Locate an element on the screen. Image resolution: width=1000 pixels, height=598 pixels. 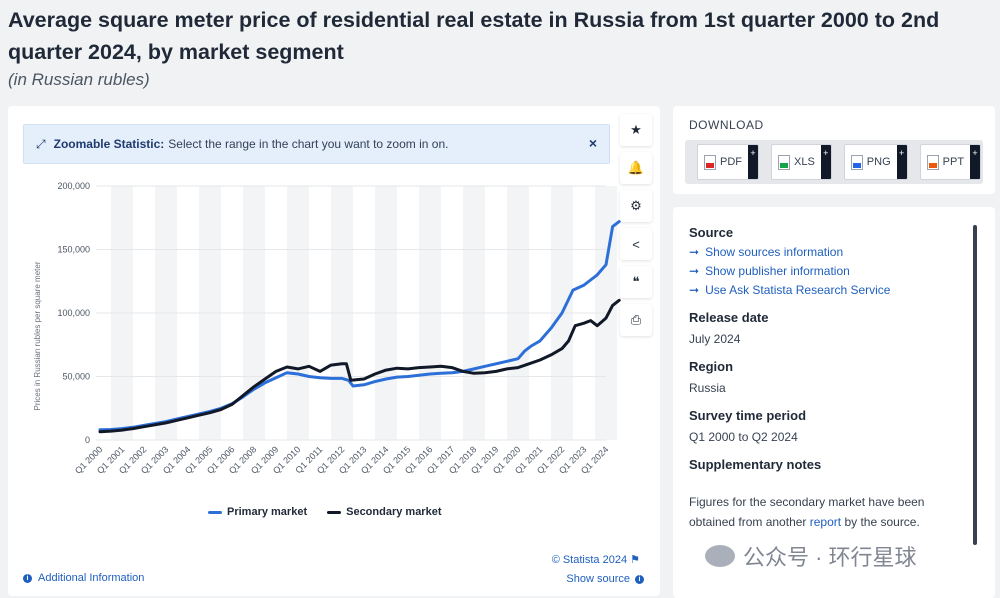
show-source-link: Show source i is located at coordinates (605, 579).